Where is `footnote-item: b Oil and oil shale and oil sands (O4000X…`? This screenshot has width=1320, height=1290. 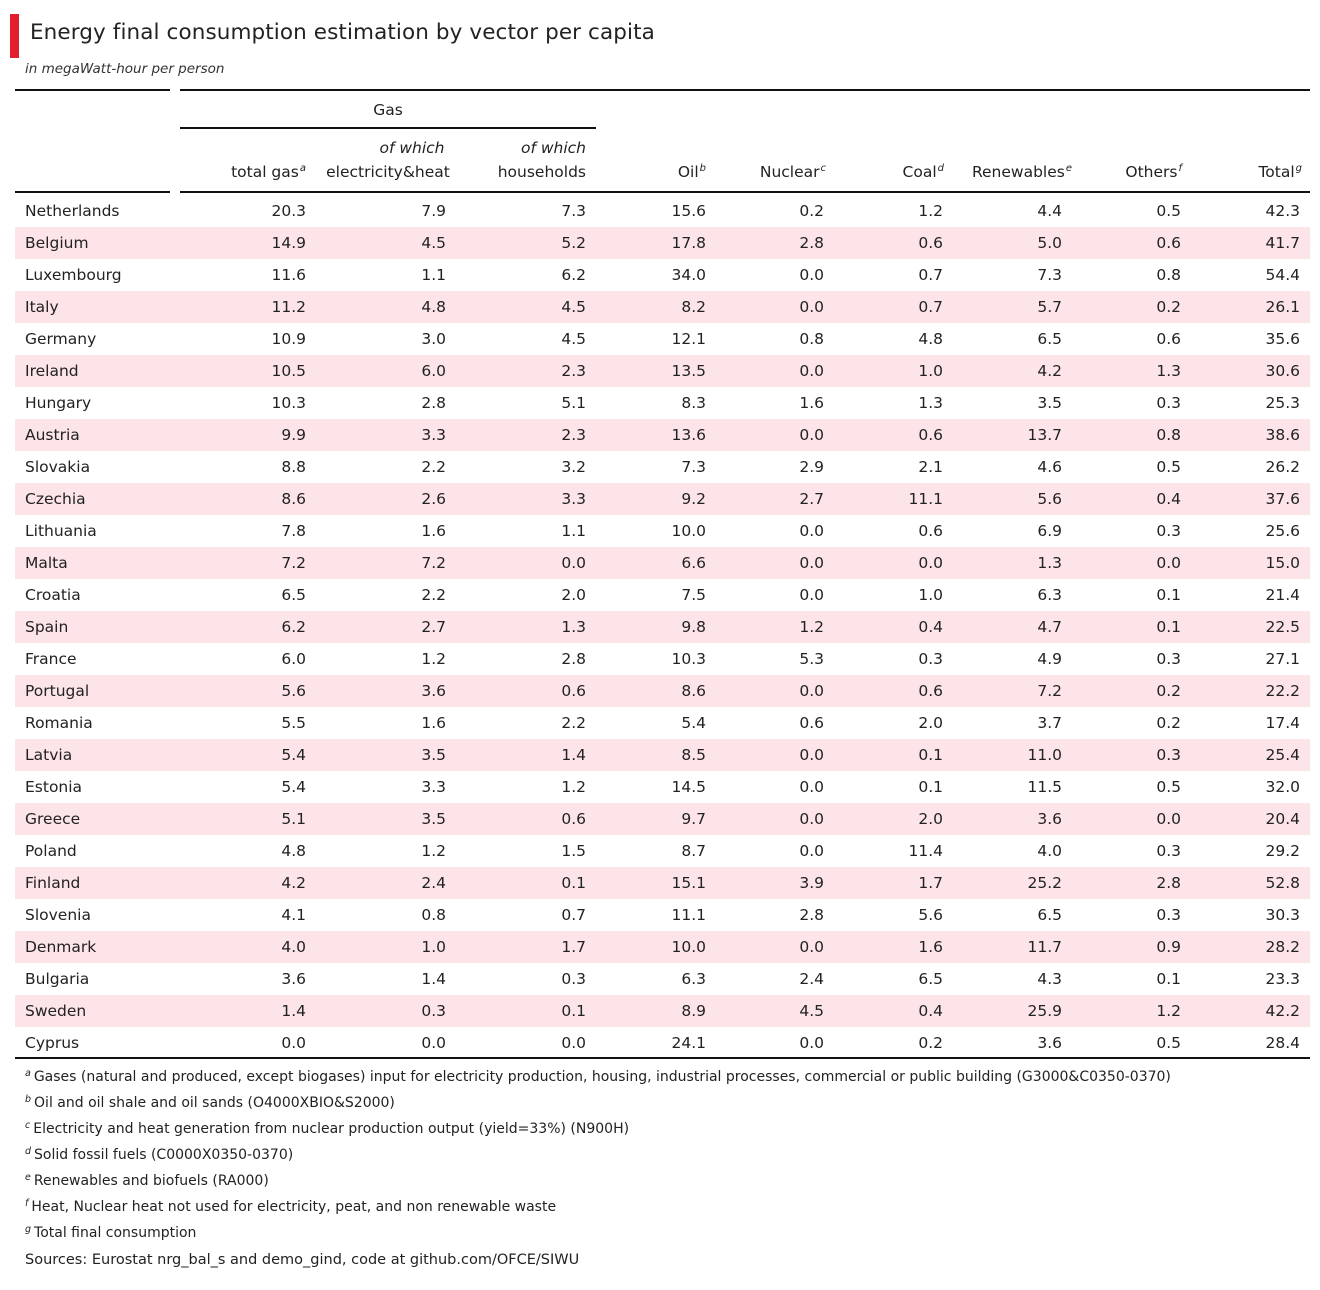
footnote-item: b Oil and oil shale and oil sands (O4000X… is located at coordinates (598, 1103).